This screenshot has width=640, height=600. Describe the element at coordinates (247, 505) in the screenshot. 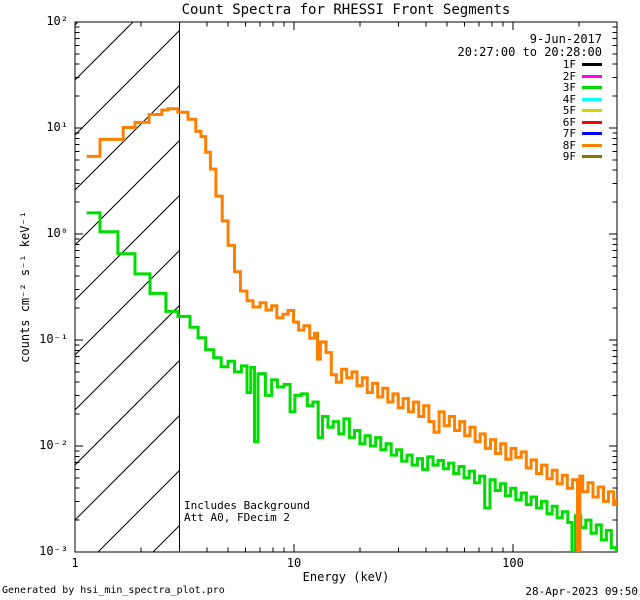

I see `annotation-background: Includes Background` at that location.